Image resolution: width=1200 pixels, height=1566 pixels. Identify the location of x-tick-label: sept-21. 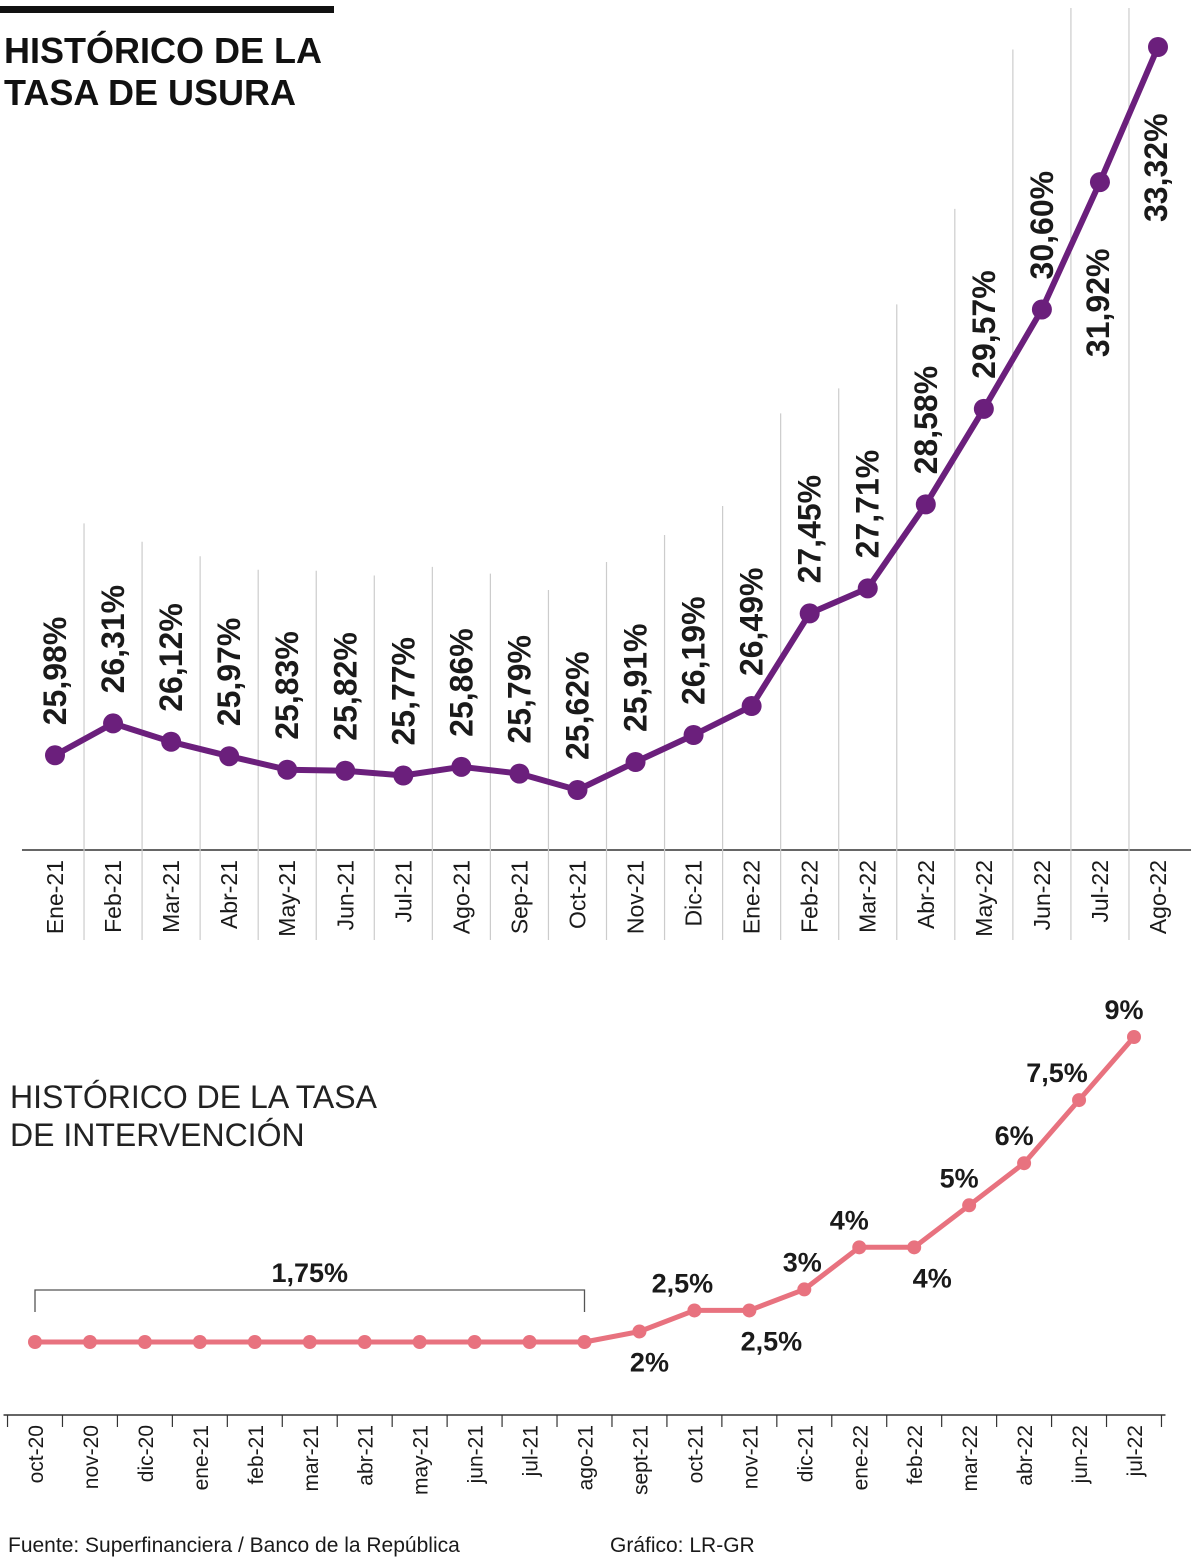
(640, 1460).